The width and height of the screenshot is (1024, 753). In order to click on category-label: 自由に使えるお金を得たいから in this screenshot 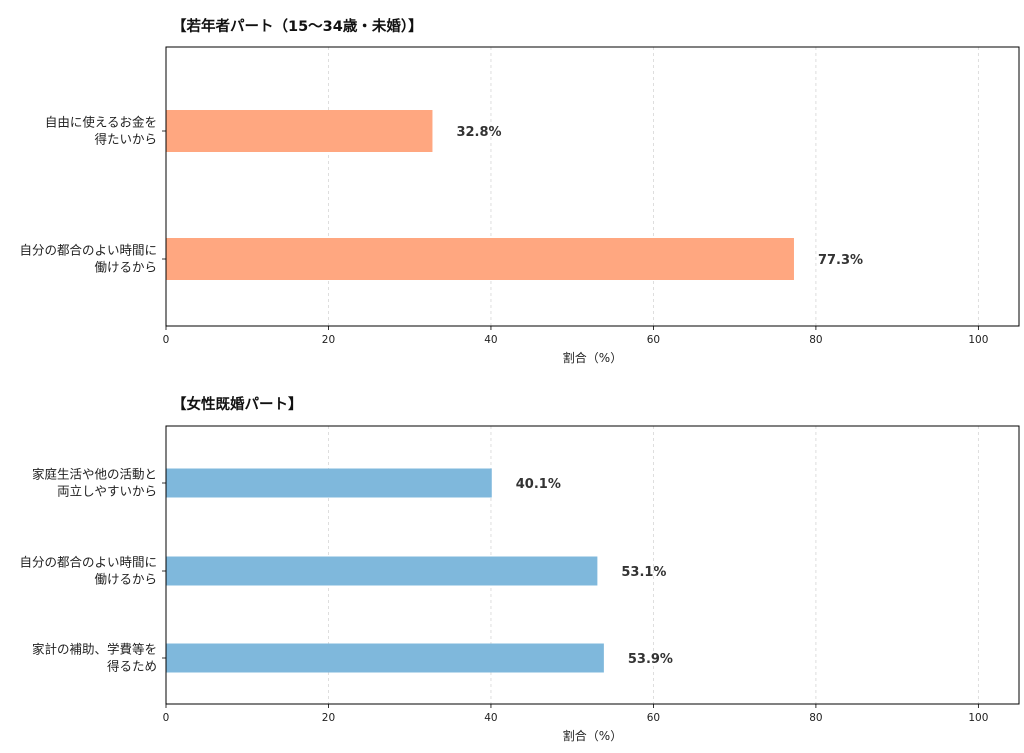, I will do `click(101, 131)`.